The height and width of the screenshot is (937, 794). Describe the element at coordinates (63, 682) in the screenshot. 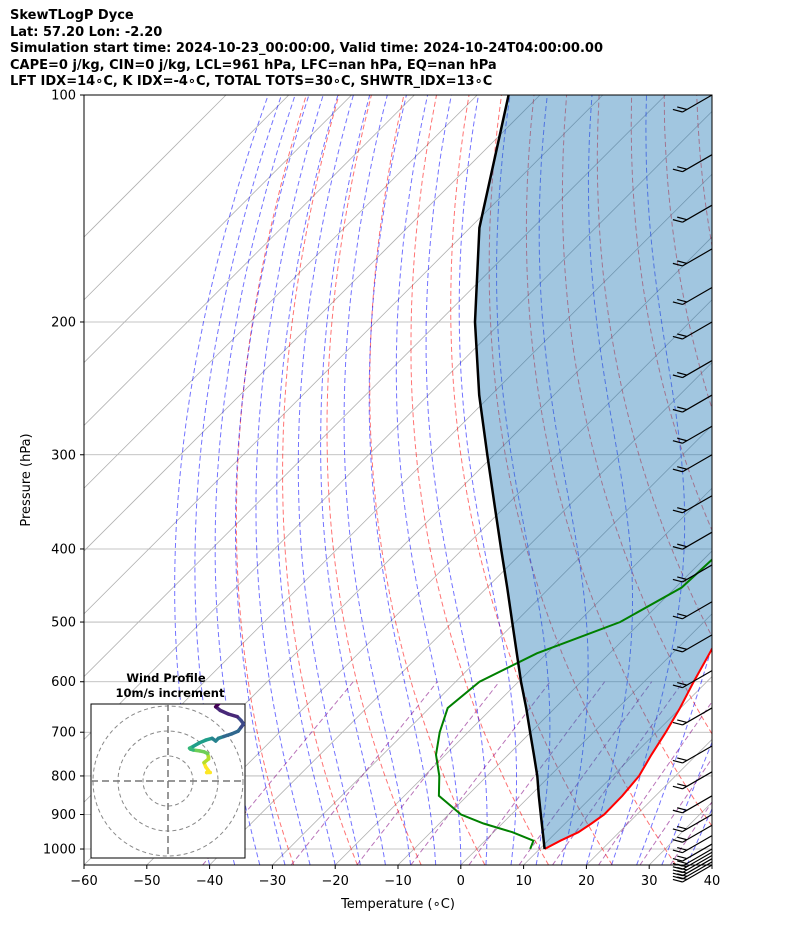

I see `y-tick-label: 600` at that location.